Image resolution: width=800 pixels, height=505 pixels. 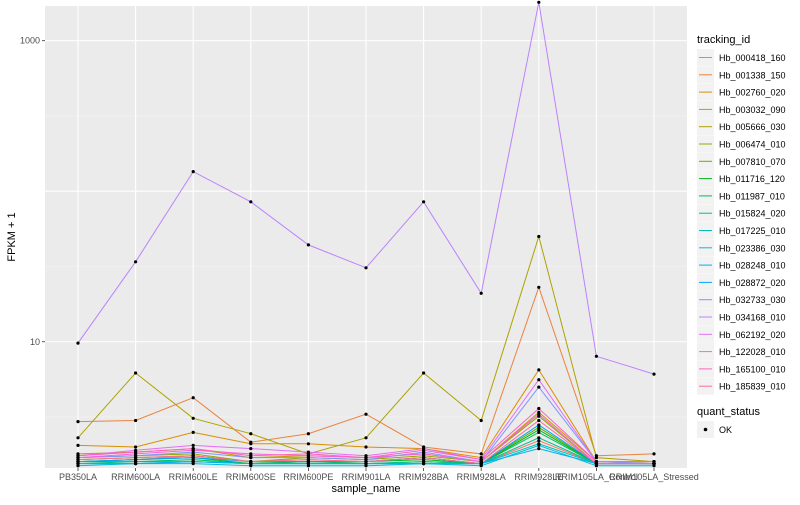 What do you see at coordinates (752, 248) in the screenshot?
I see `legend-label: Hb_023386_030` at bounding box center [752, 248].